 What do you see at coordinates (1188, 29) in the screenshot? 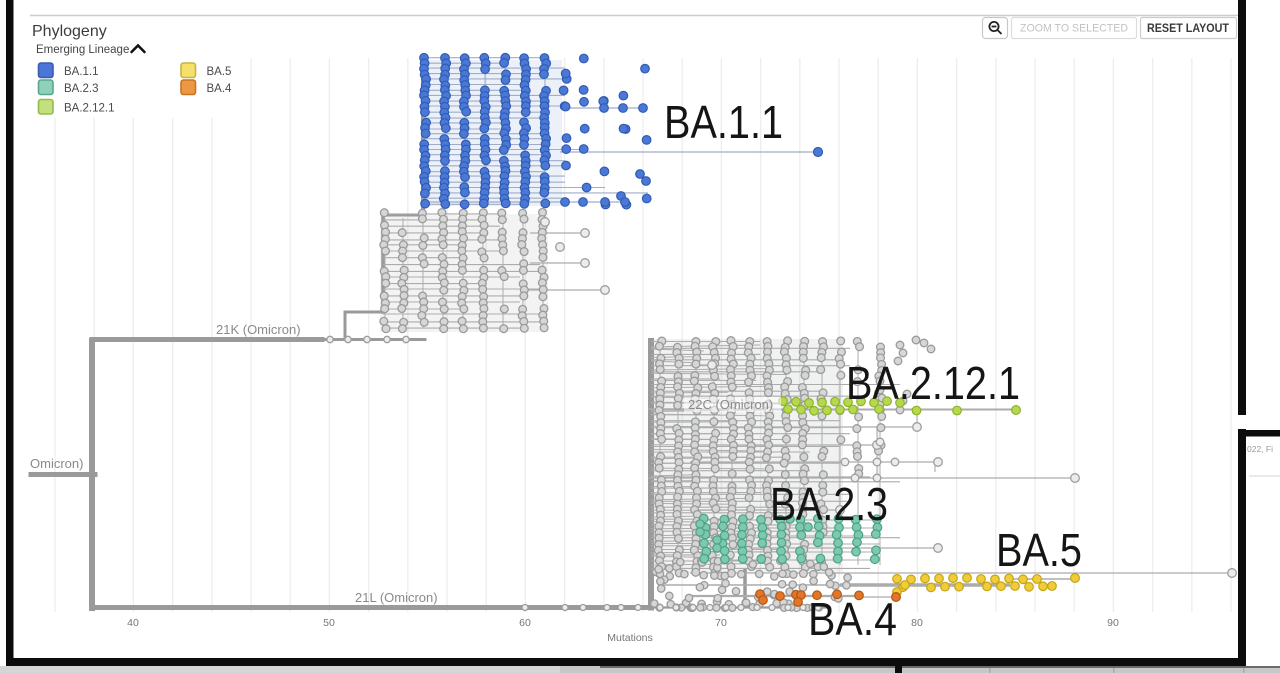
I see `svg-text: RESET LAYOUT` at bounding box center [1188, 29].